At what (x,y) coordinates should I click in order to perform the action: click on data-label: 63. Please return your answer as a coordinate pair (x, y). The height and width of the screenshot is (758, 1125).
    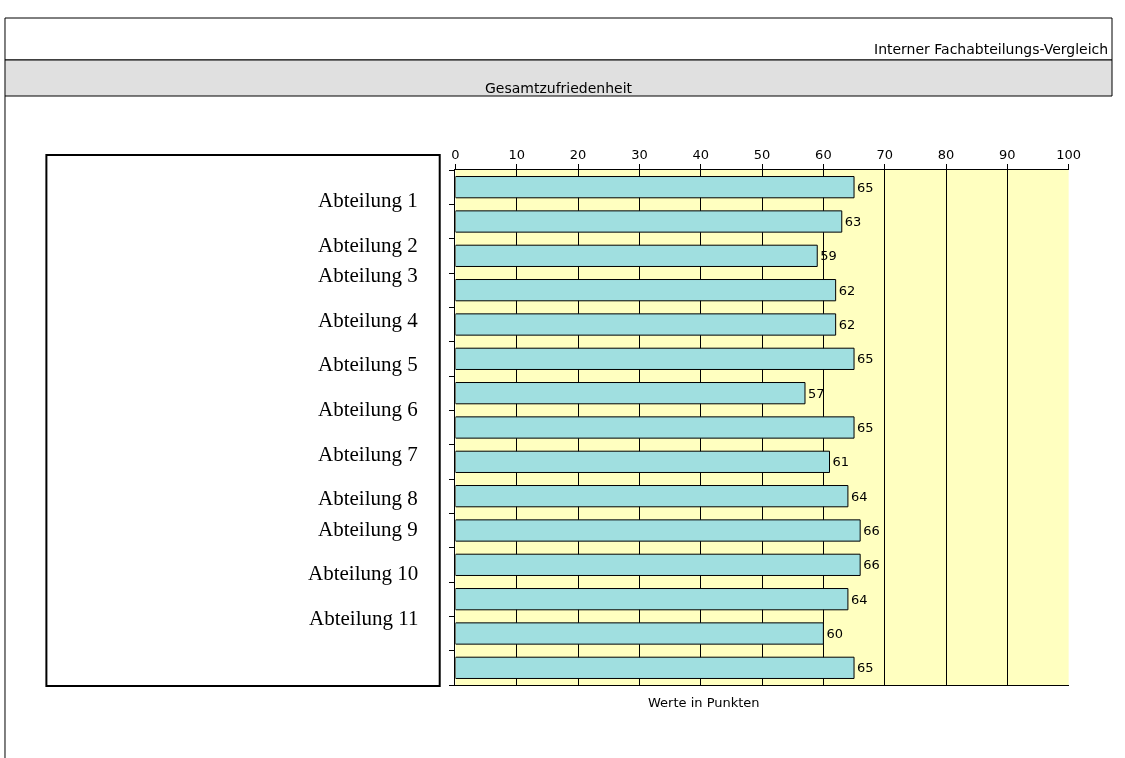
    Looking at the image, I should click on (853, 221).